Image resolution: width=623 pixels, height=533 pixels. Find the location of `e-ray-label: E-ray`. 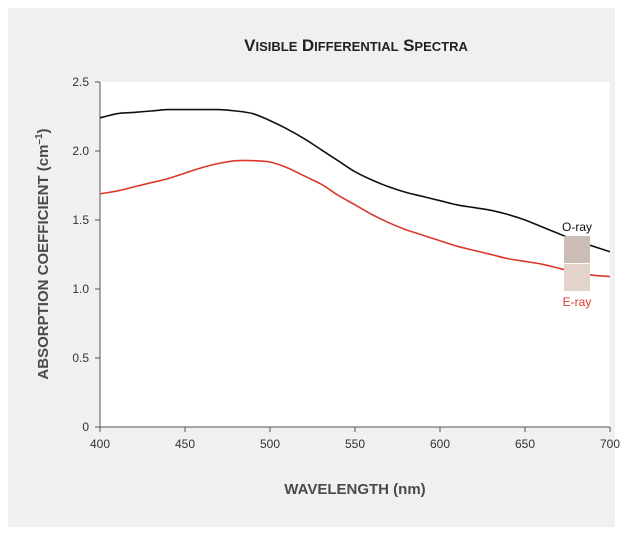

e-ray-label: E-ray is located at coordinates (577, 302).